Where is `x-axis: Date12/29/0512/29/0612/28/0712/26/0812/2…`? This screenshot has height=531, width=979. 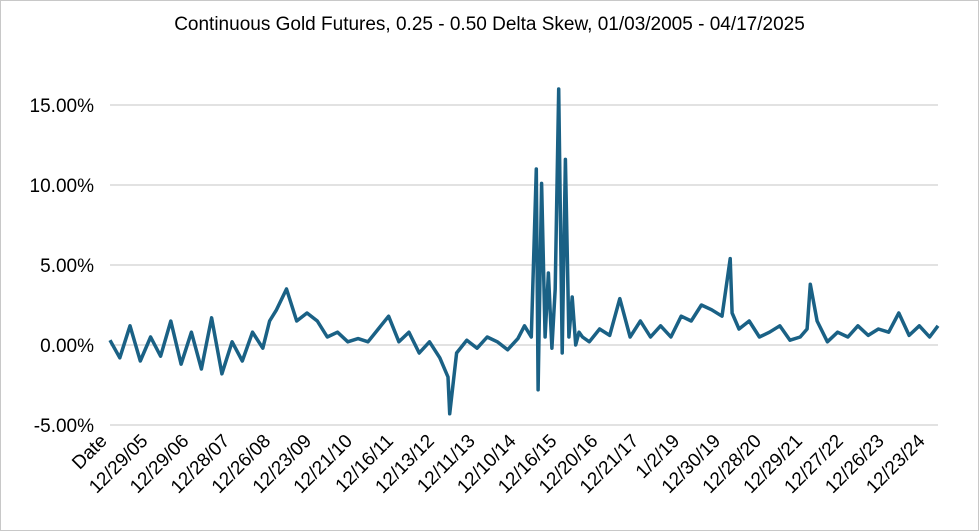
x-axis: Date12/29/0512/29/0612/28/0712/26/0812/2… is located at coordinates (499, 463).